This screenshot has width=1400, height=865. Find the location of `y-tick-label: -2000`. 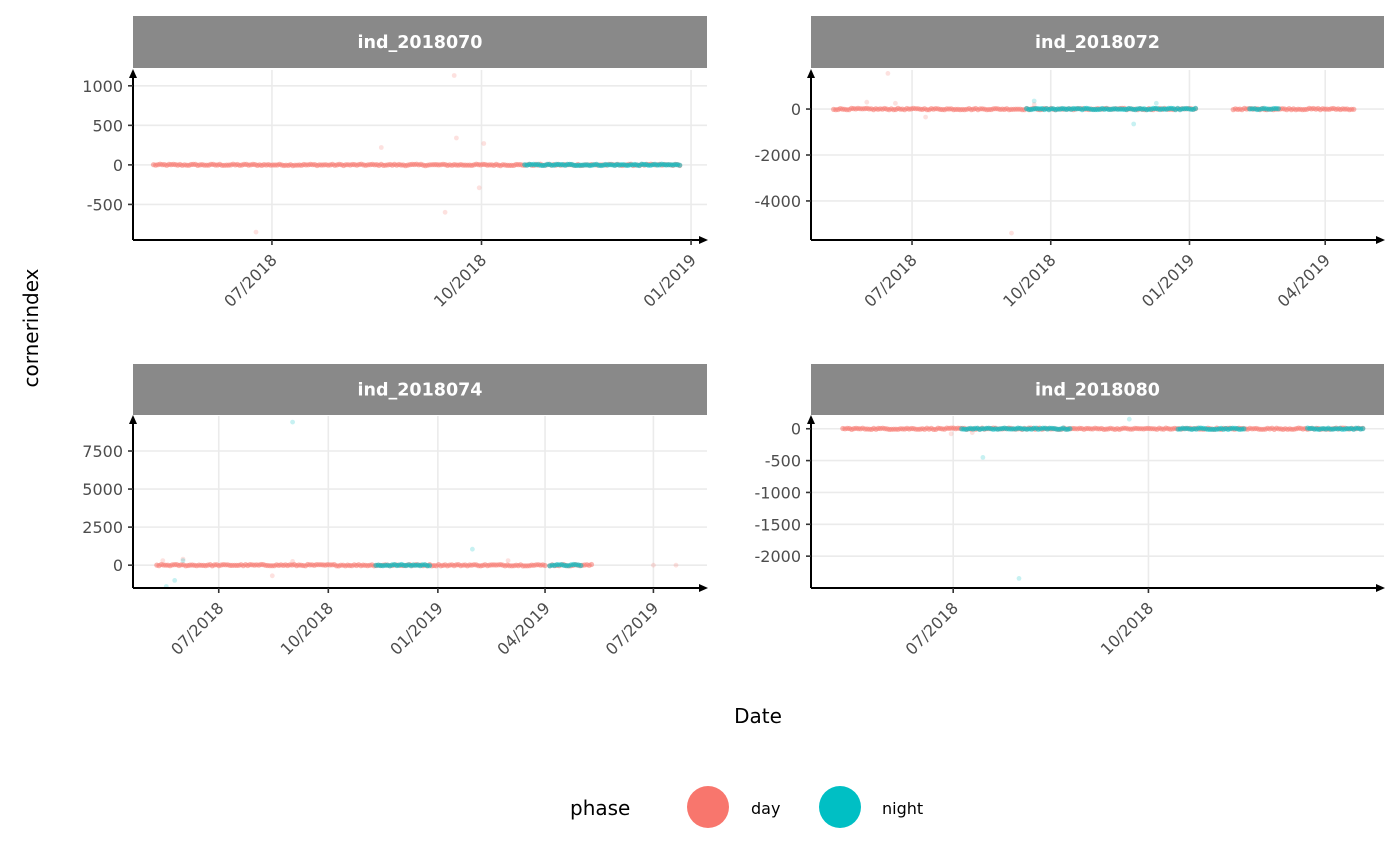

y-tick-label: -2000 is located at coordinates (778, 155).